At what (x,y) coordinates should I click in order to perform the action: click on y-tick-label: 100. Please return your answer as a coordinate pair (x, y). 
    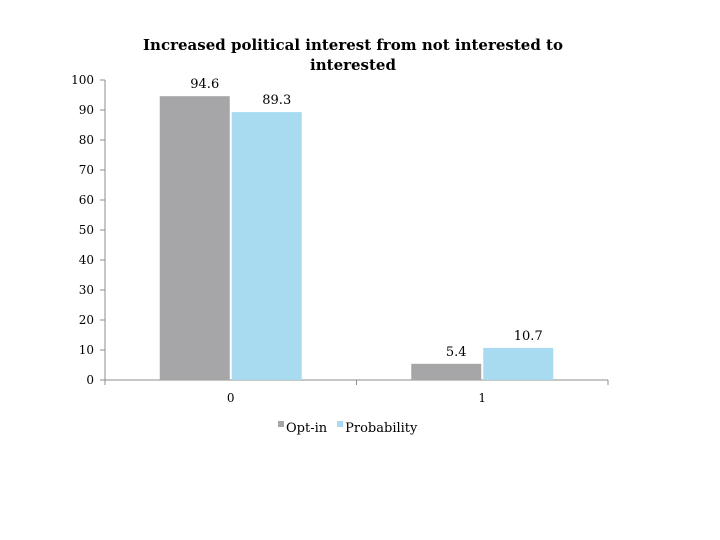
    Looking at the image, I should click on (82, 80).